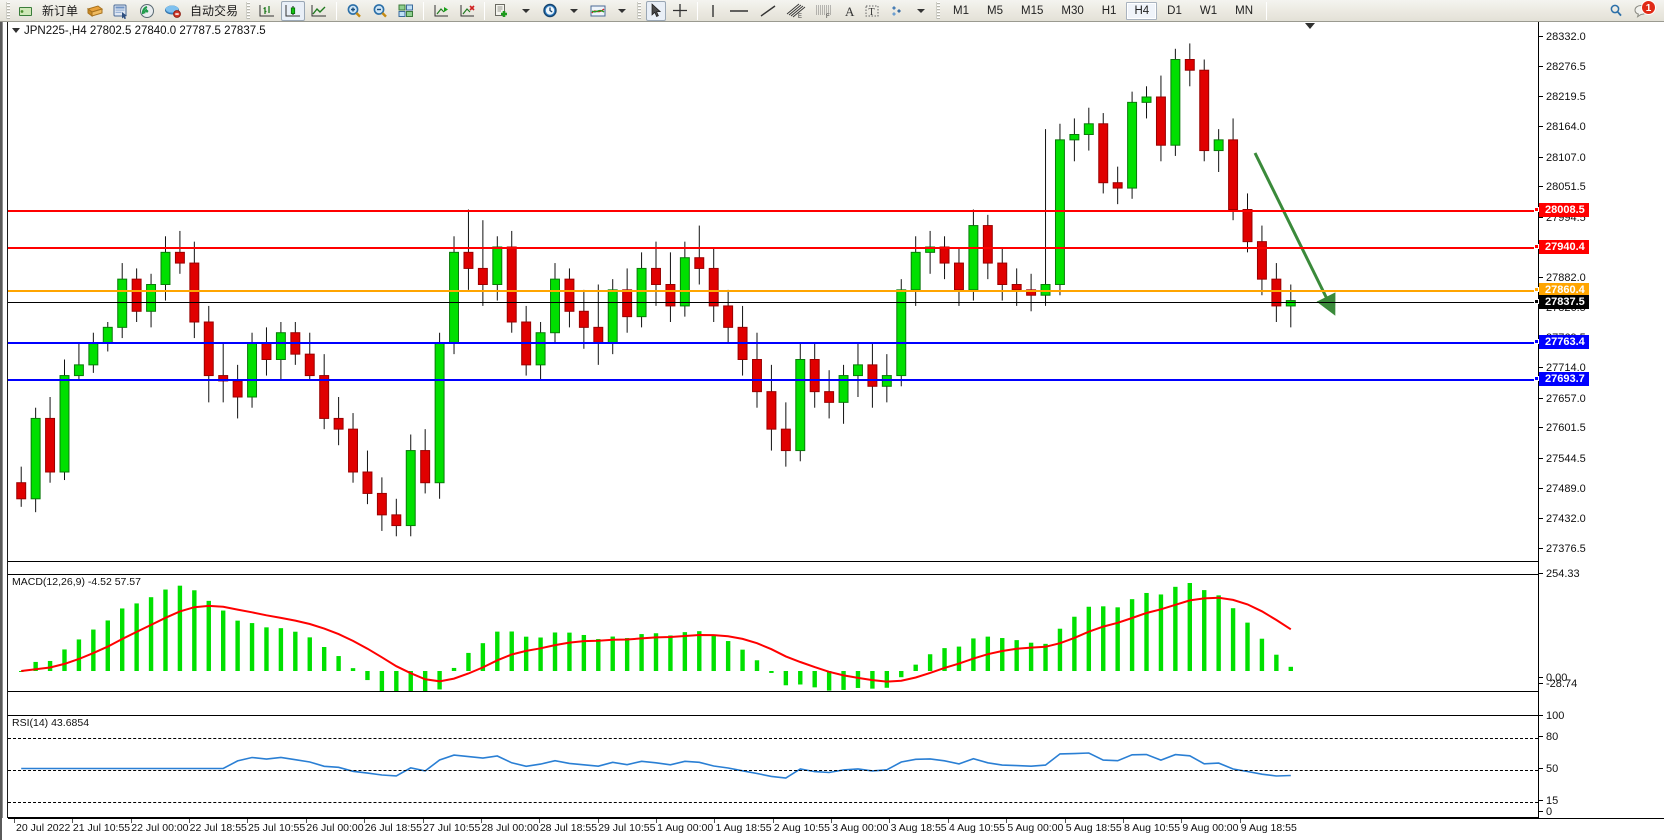 This screenshot has width=1664, height=840. I want to click on period-icon, so click(550, 11).